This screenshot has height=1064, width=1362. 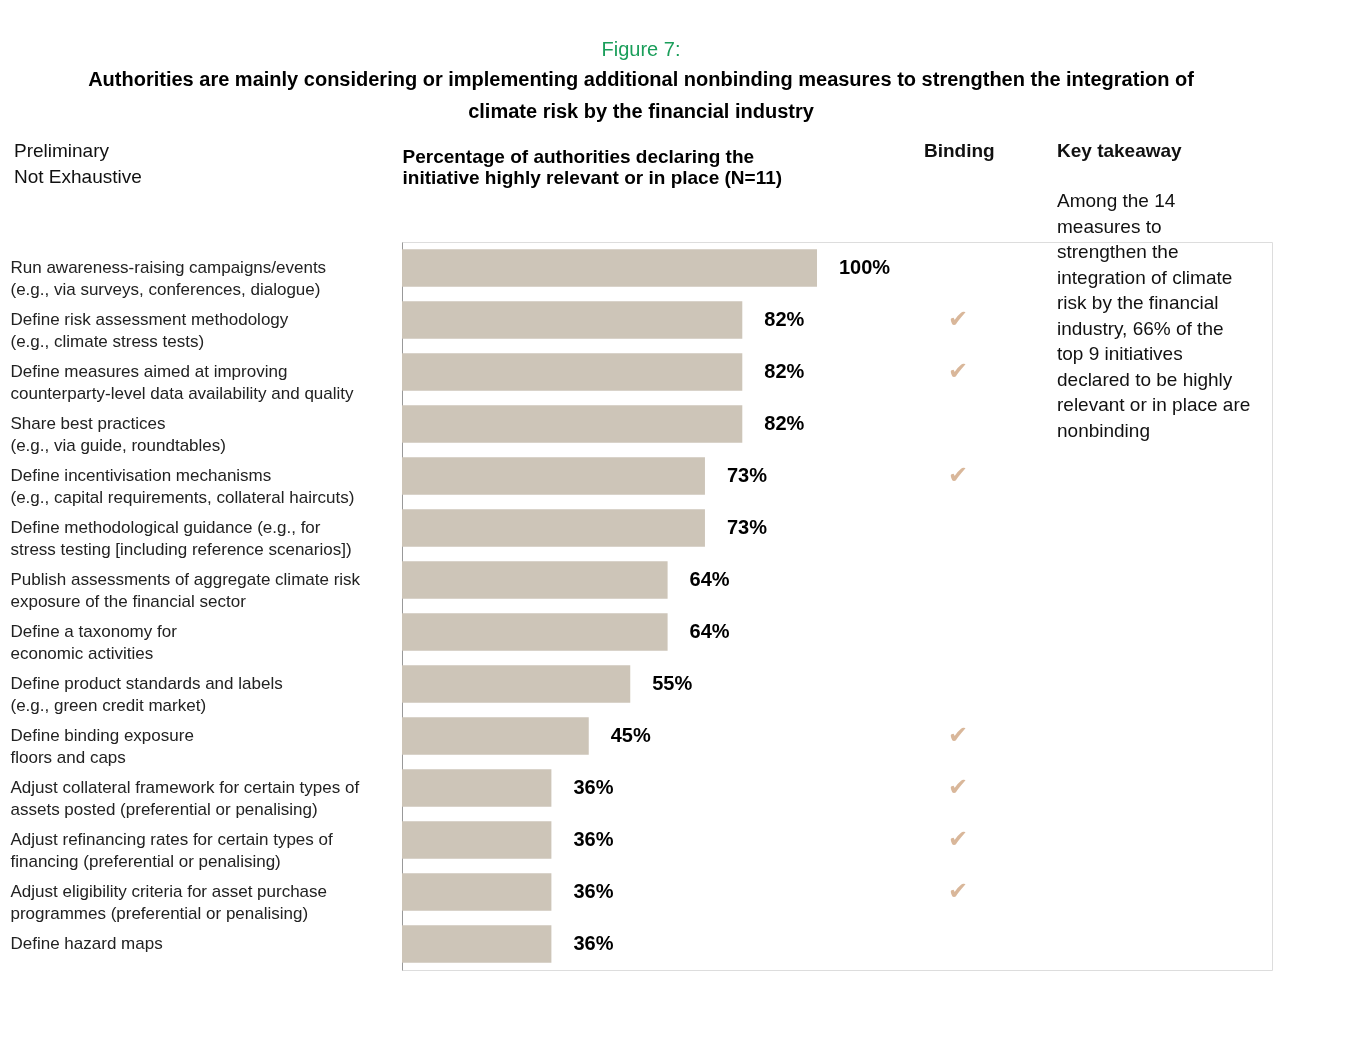 I want to click on y-tick-label: Adjust eligibility criteria for asset purchase programmes (preferential or penalising), so click(x=169, y=902).